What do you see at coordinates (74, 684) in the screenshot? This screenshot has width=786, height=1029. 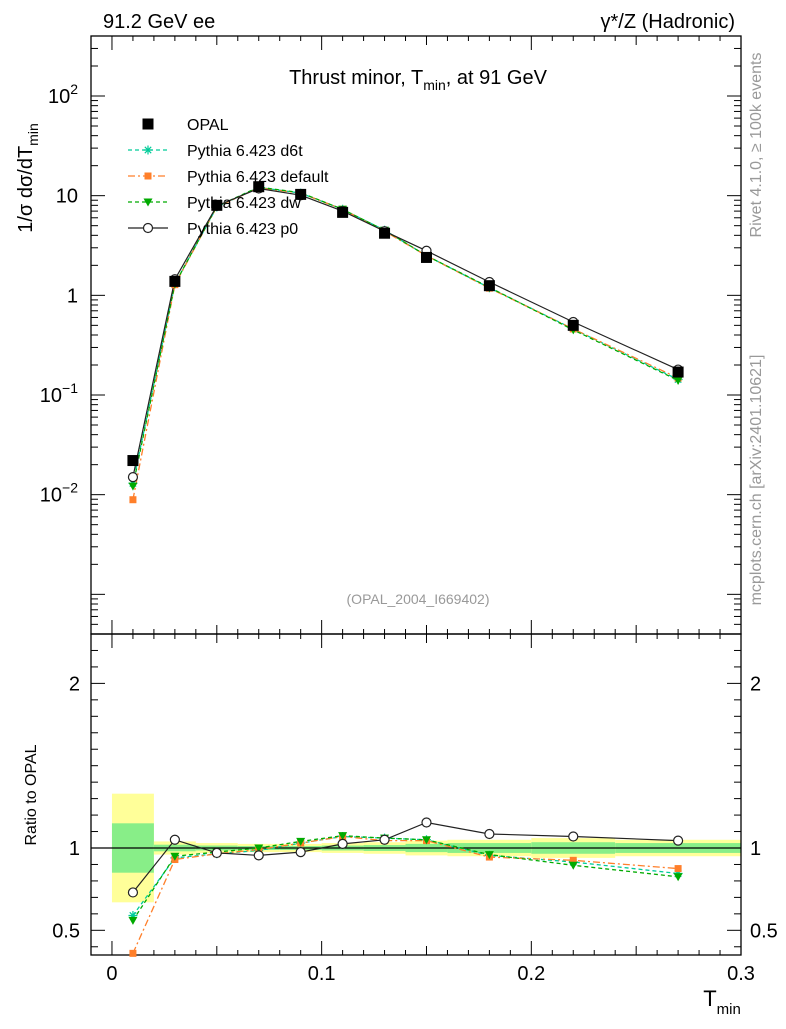 I see `ratio-tick-label-left-2: 2` at bounding box center [74, 684].